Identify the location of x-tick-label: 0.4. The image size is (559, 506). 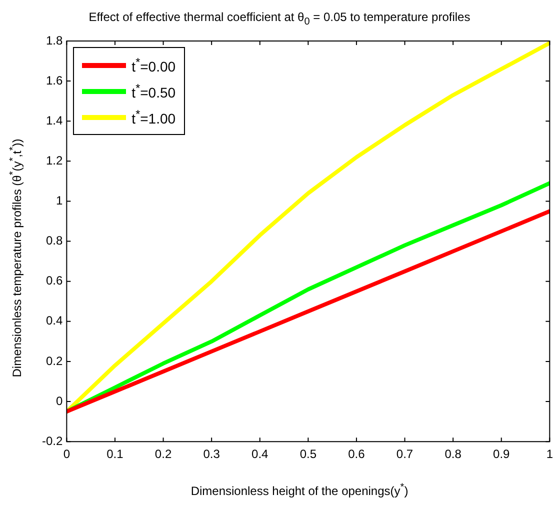
(260, 454).